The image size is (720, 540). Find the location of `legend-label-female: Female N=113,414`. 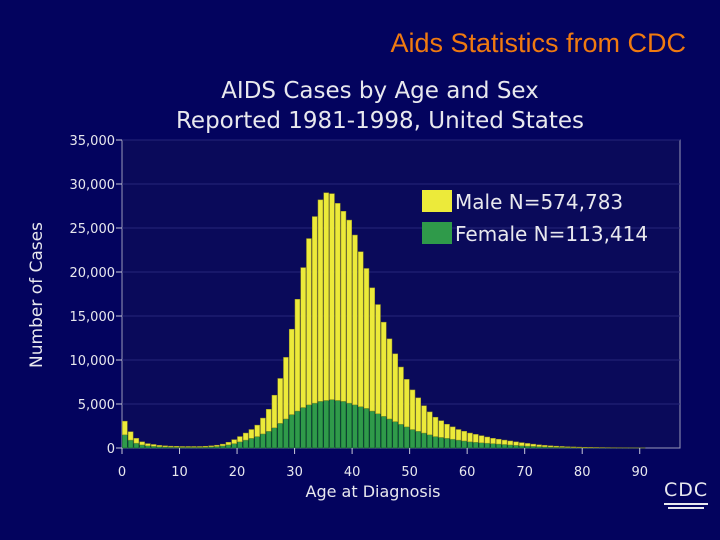

legend-label-female: Female N=113,414 is located at coordinates (551, 234).